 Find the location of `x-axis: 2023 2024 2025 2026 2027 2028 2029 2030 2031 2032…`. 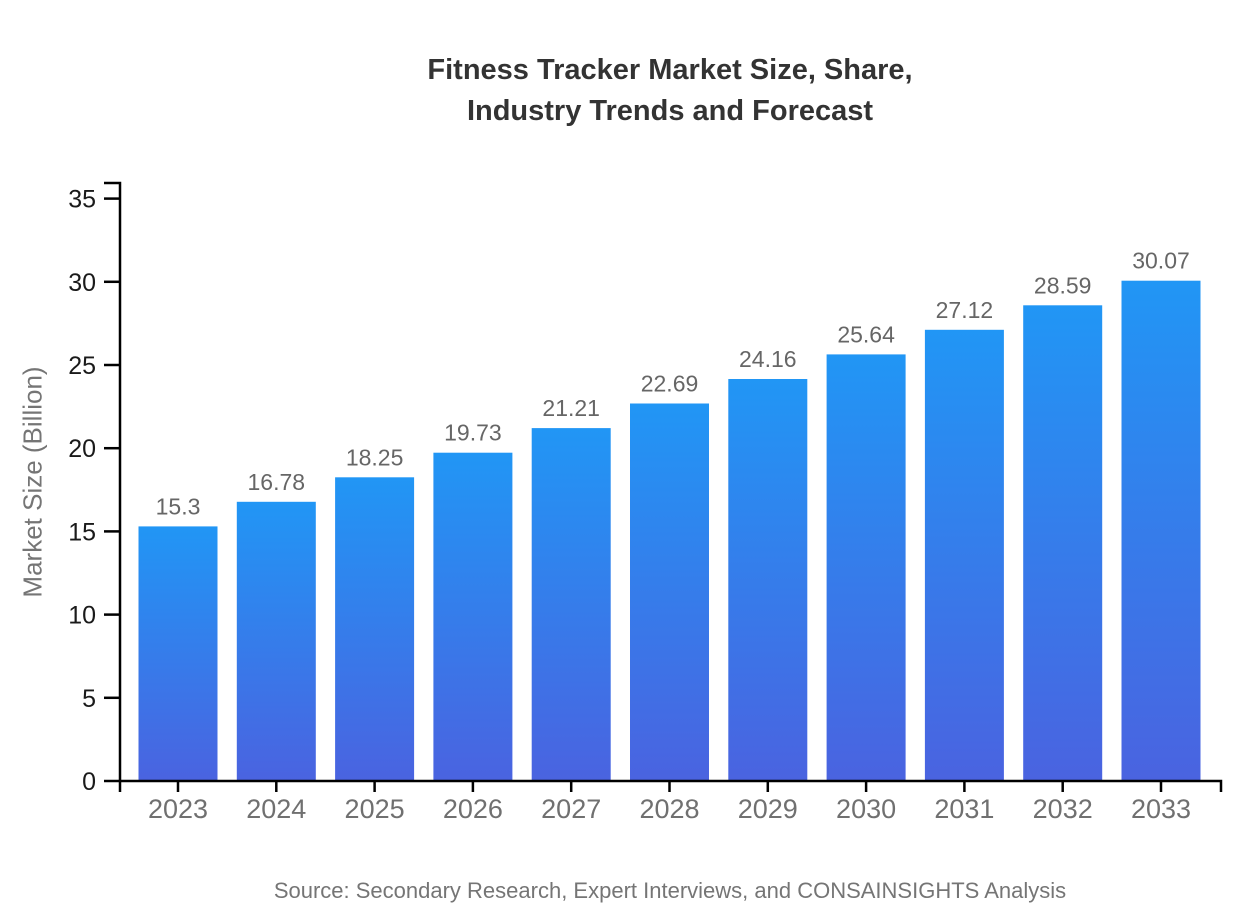

x-axis: 2023 2024 2025 2026 2027 2028 2029 2030 2031 2032… is located at coordinates (670, 801).